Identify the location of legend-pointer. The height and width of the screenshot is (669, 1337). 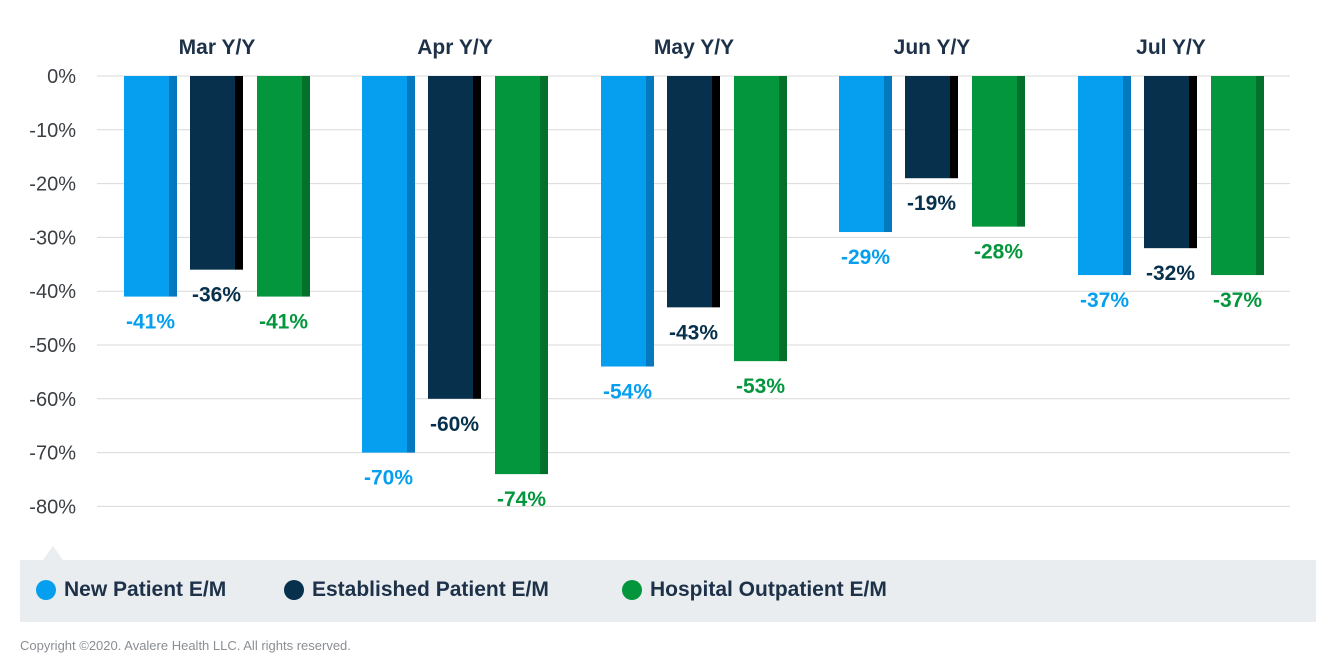
(53, 553).